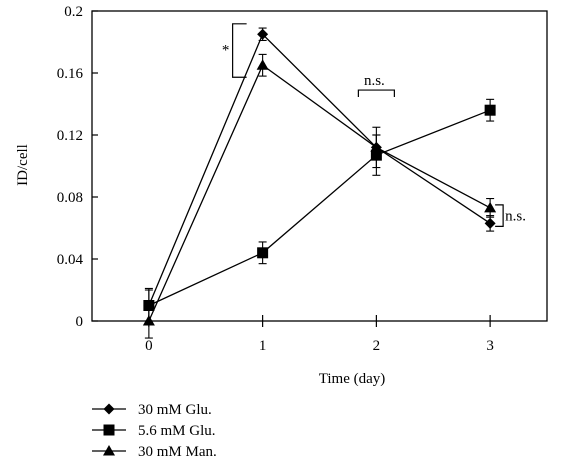  I want to click on x-tick-label: 1, so click(263, 346).